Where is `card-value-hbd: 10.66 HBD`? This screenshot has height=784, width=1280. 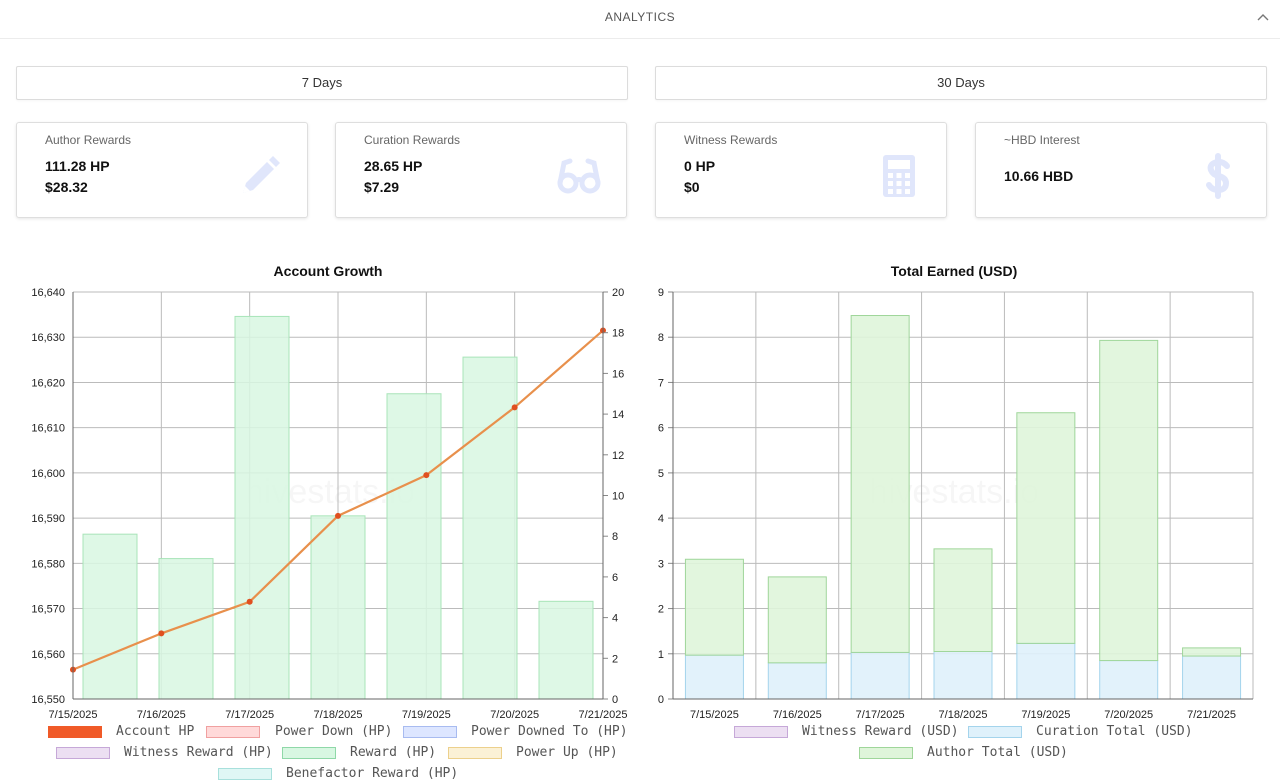 card-value-hbd: 10.66 HBD is located at coordinates (1039, 176).